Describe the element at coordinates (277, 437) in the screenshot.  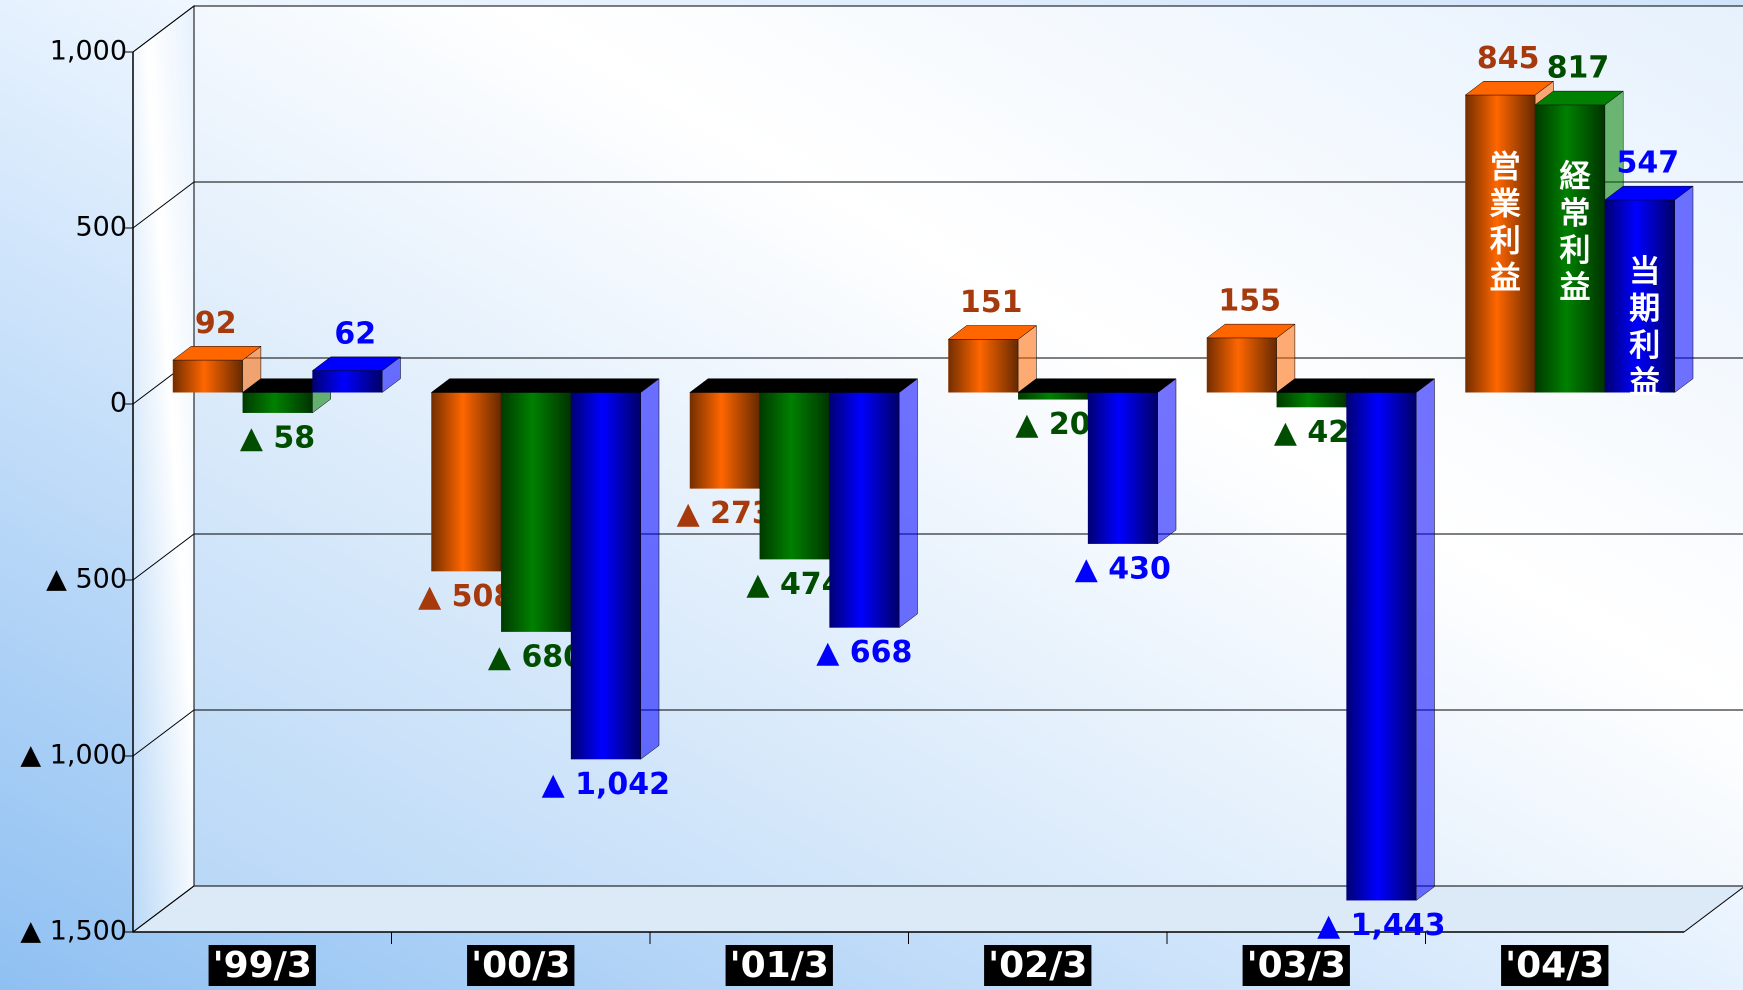
I see `value-label: ▲ 58` at that location.